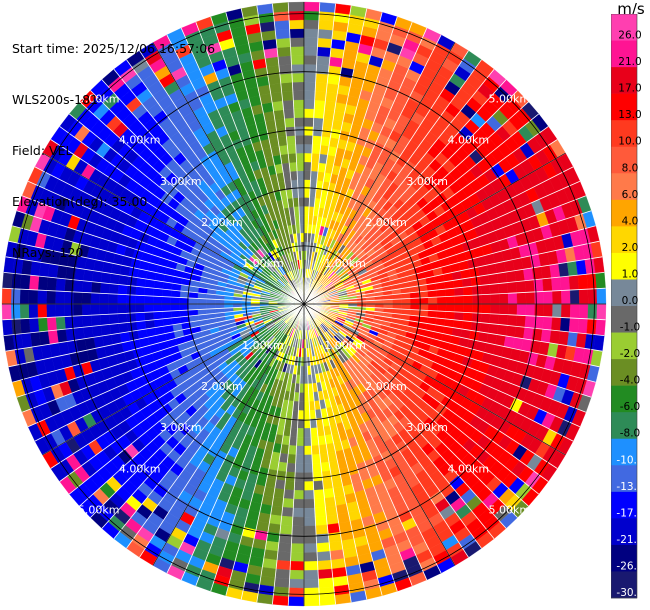 Image resolution: width=650 pixels, height=610 pixels. What do you see at coordinates (629, 567) in the screenshot?
I see `colorbar-tick-label: -26.0` at bounding box center [629, 567].